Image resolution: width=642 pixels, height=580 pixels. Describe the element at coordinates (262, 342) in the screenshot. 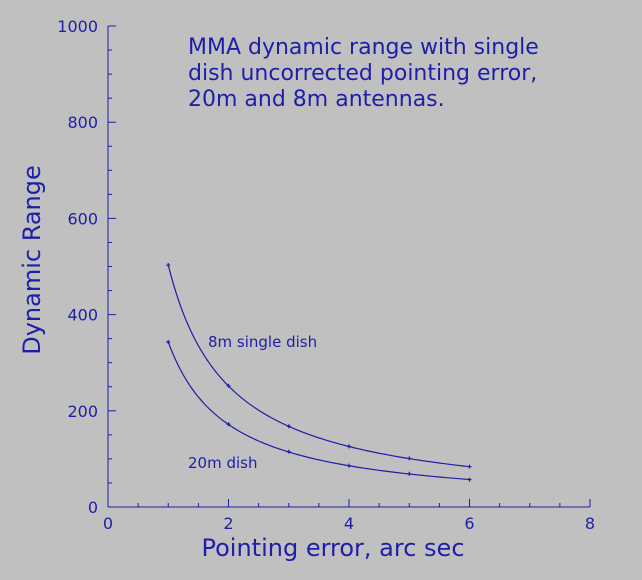

I see `series-label-8m-single-dish: 8m single dish` at that location.